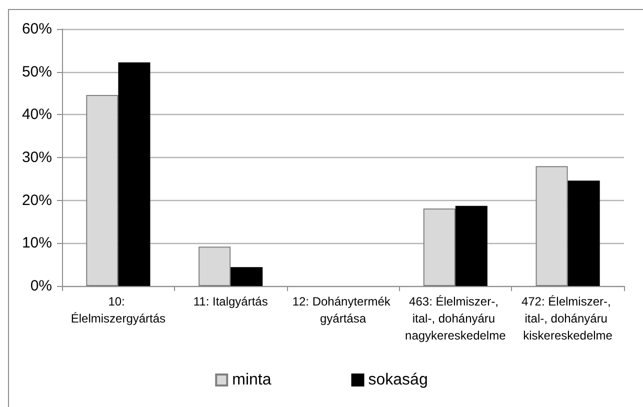 This screenshot has height=407, width=643. Describe the element at coordinates (343, 310) in the screenshot. I see `x-tick-label: 12: Dohánytermék gyártása` at that location.